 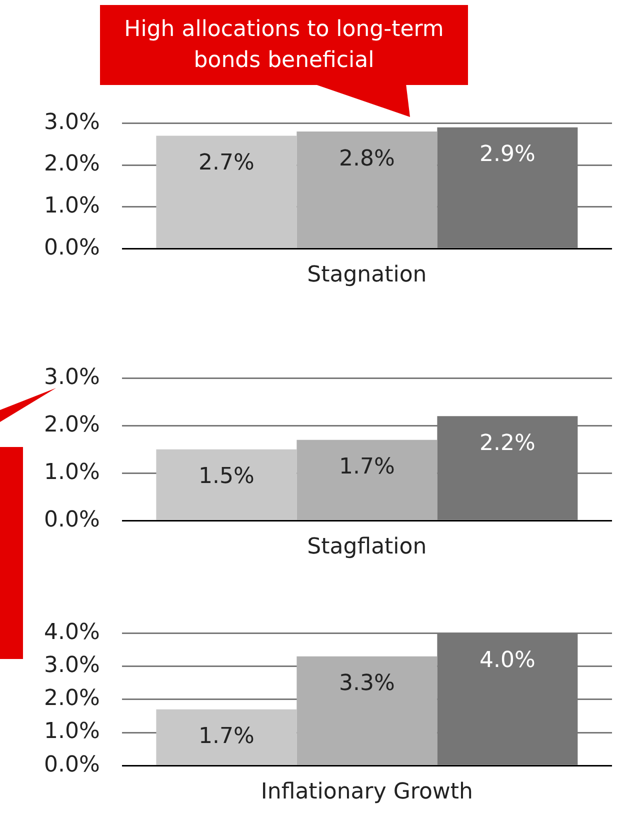 I want to click on y-tick-label: 4.0%, so click(x=72, y=632).